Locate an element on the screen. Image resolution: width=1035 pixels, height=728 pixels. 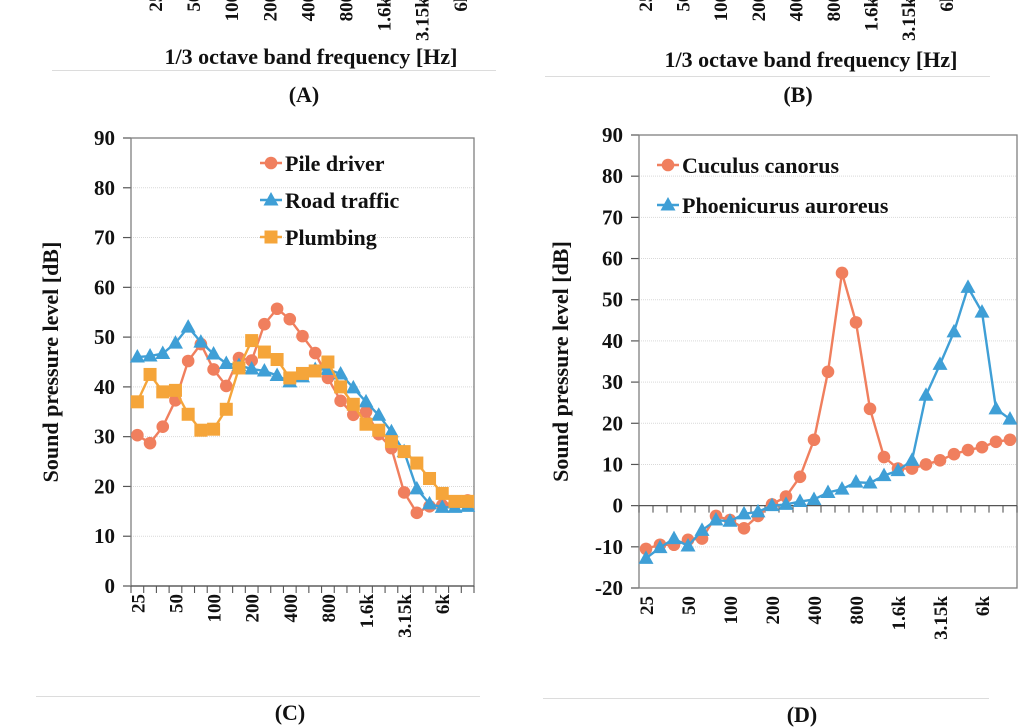
legend-label: Cuculus canorus is located at coordinates (761, 165).